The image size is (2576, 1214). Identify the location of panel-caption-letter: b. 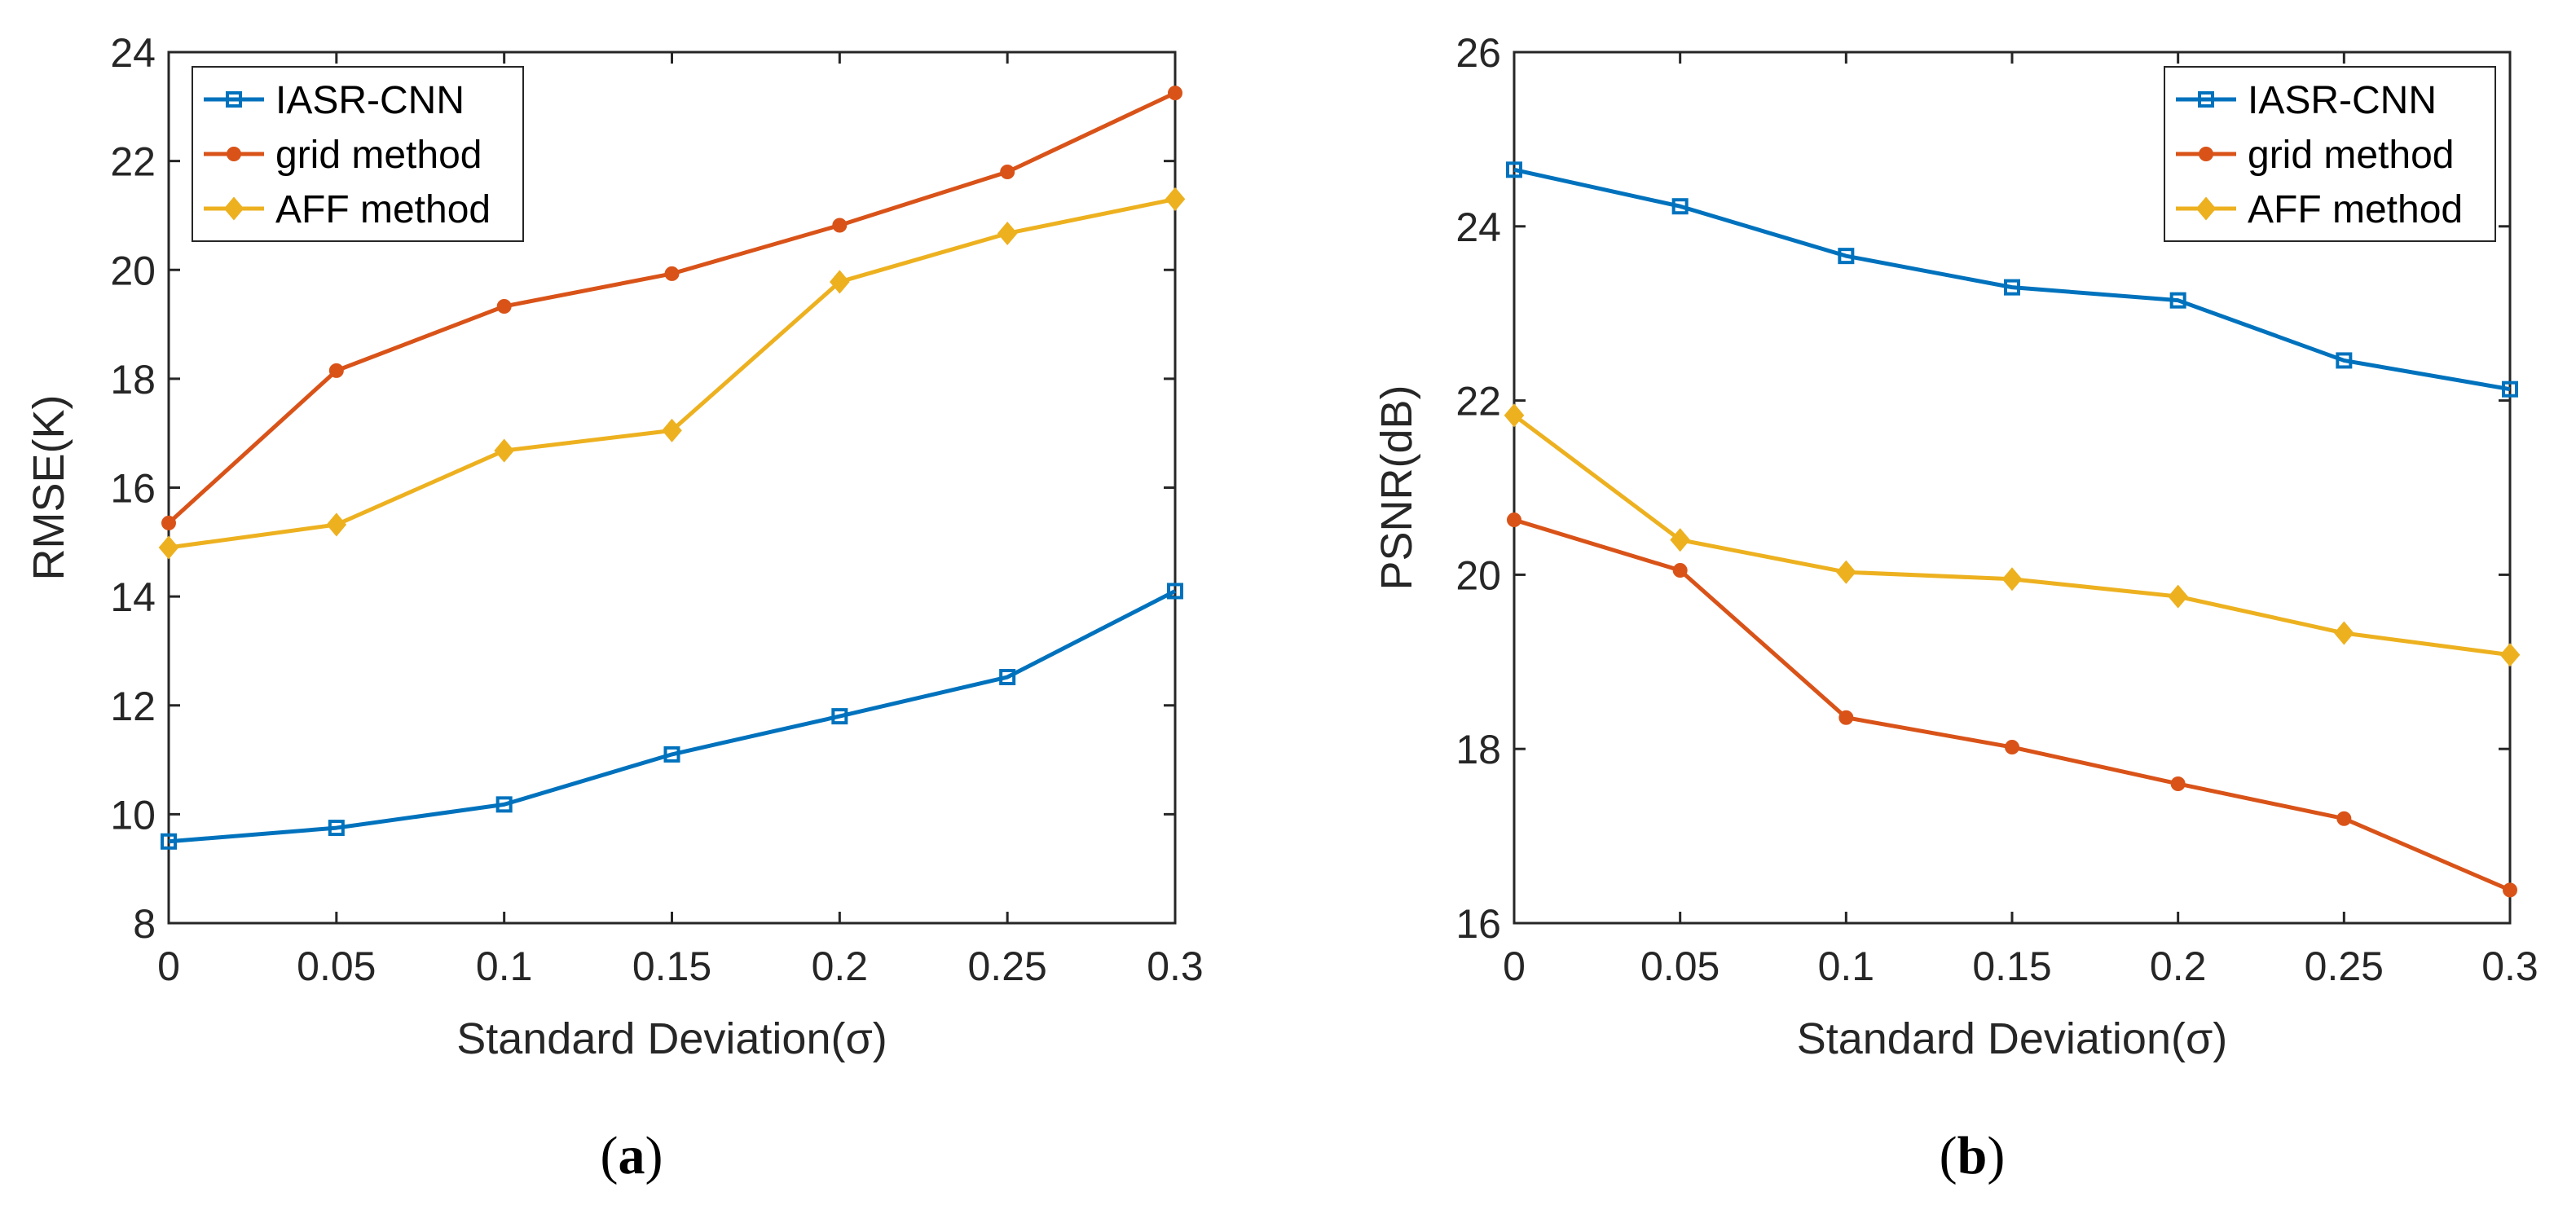
(1973, 1155).